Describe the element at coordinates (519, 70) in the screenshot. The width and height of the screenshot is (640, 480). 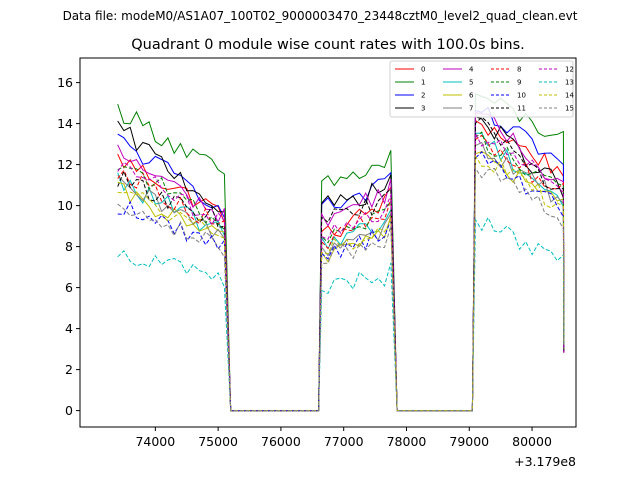
I see `legend-label-8: 8` at that location.